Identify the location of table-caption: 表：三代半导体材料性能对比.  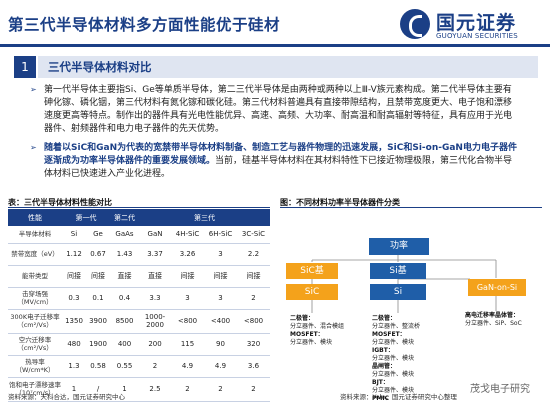
(60, 202).